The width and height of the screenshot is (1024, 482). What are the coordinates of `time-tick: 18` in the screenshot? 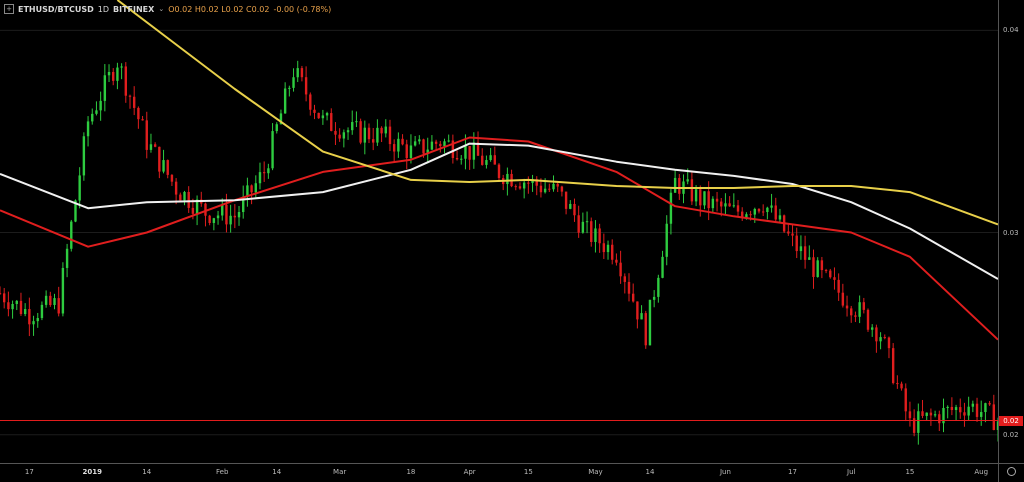 It's located at (411, 472).